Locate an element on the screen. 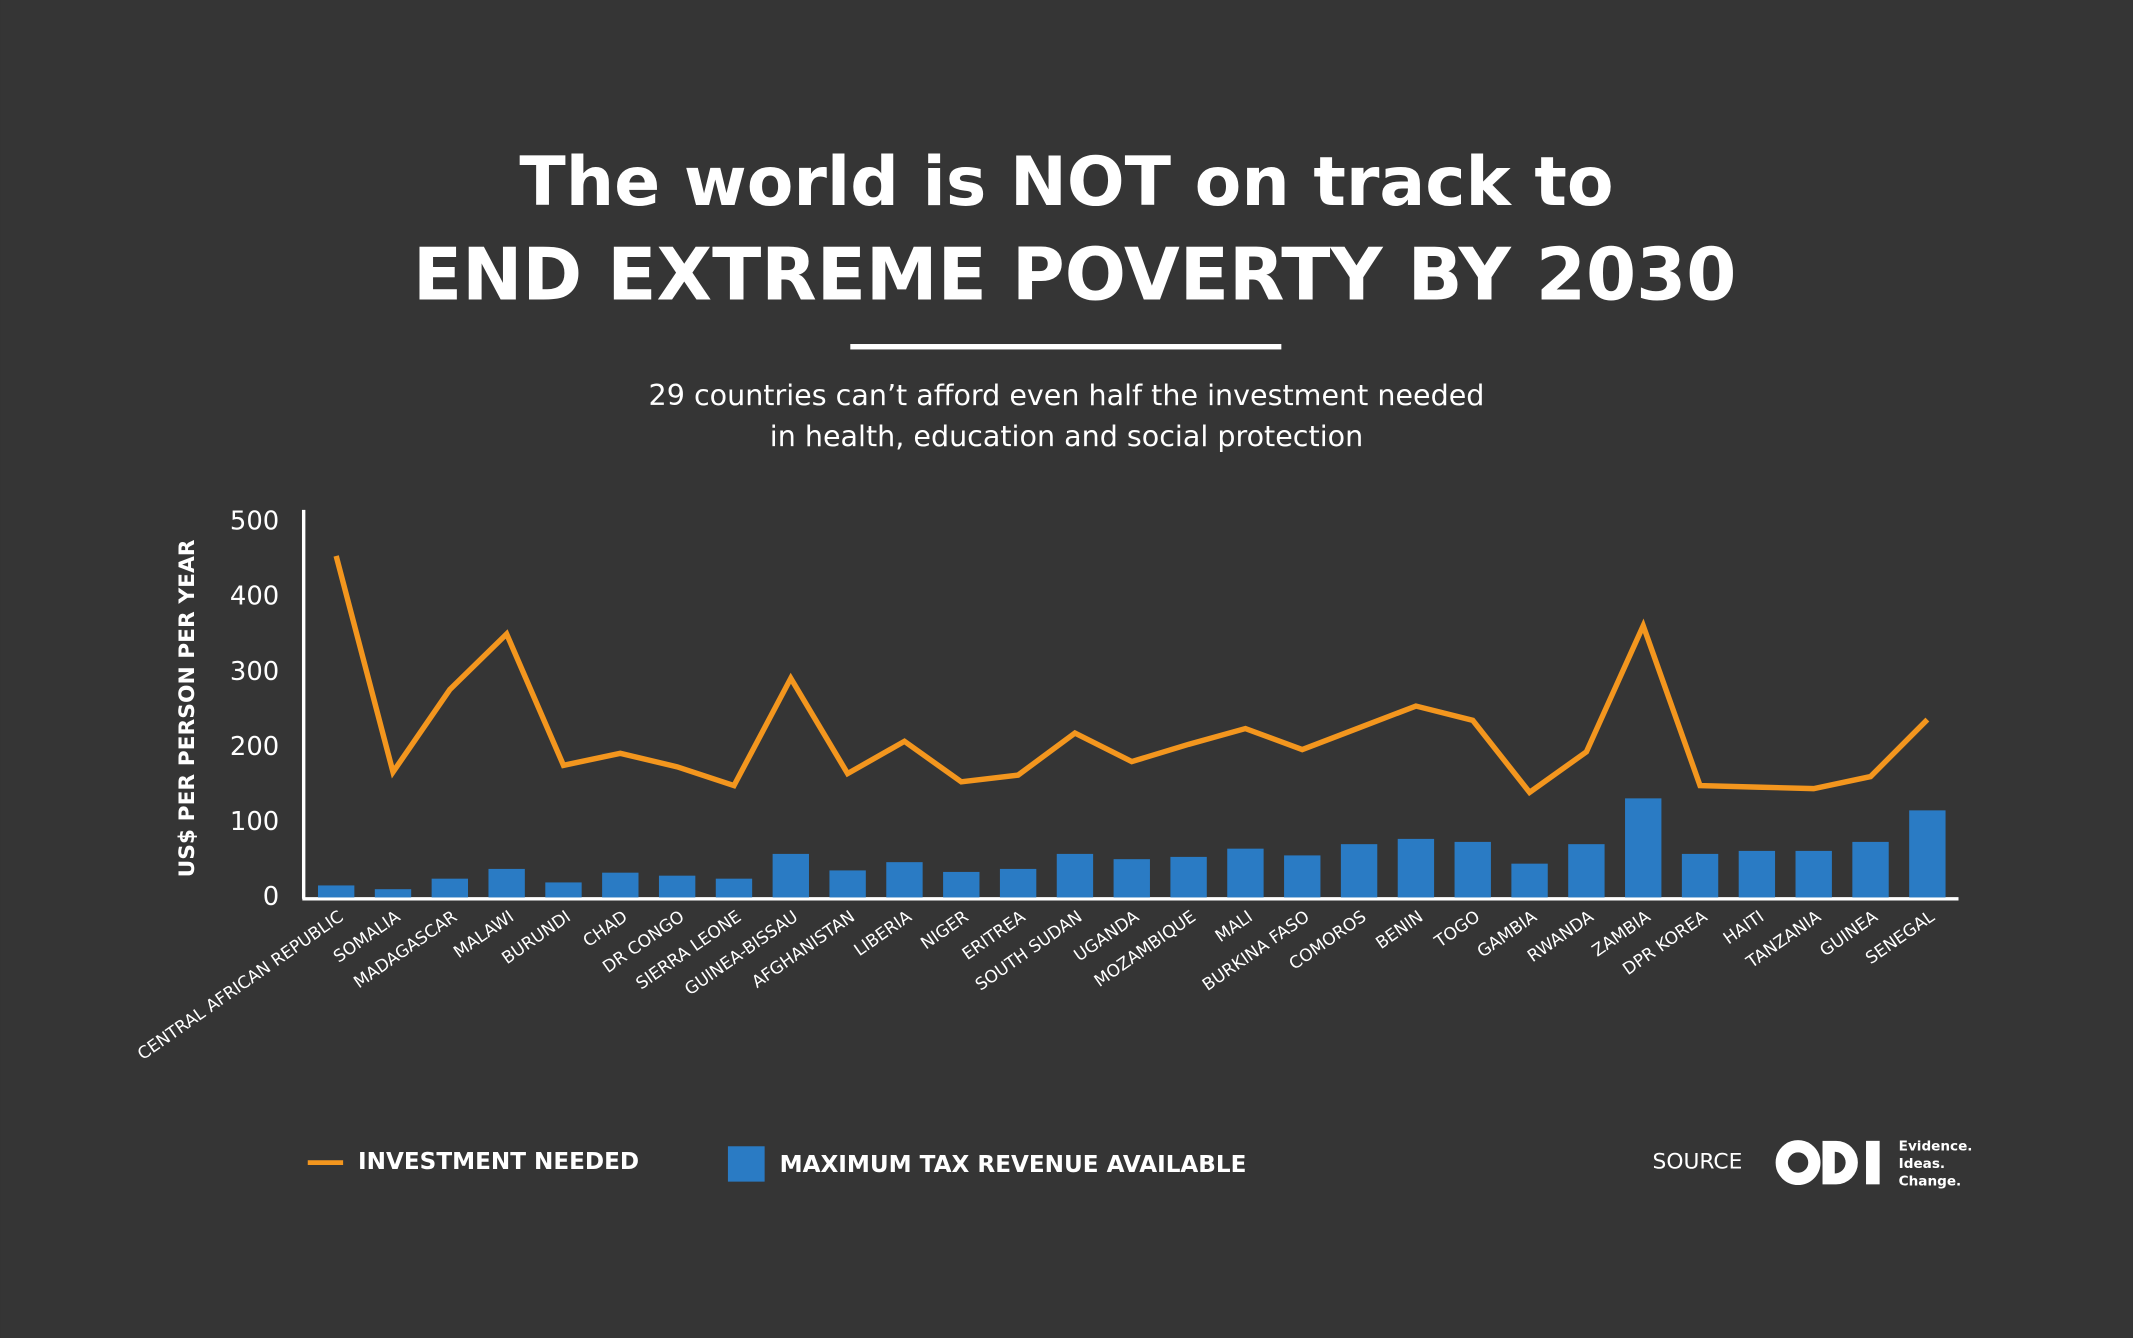 The image size is (2133, 1338). odi-logo: Evidence. Ideas. Change. is located at coordinates (1874, 1164).